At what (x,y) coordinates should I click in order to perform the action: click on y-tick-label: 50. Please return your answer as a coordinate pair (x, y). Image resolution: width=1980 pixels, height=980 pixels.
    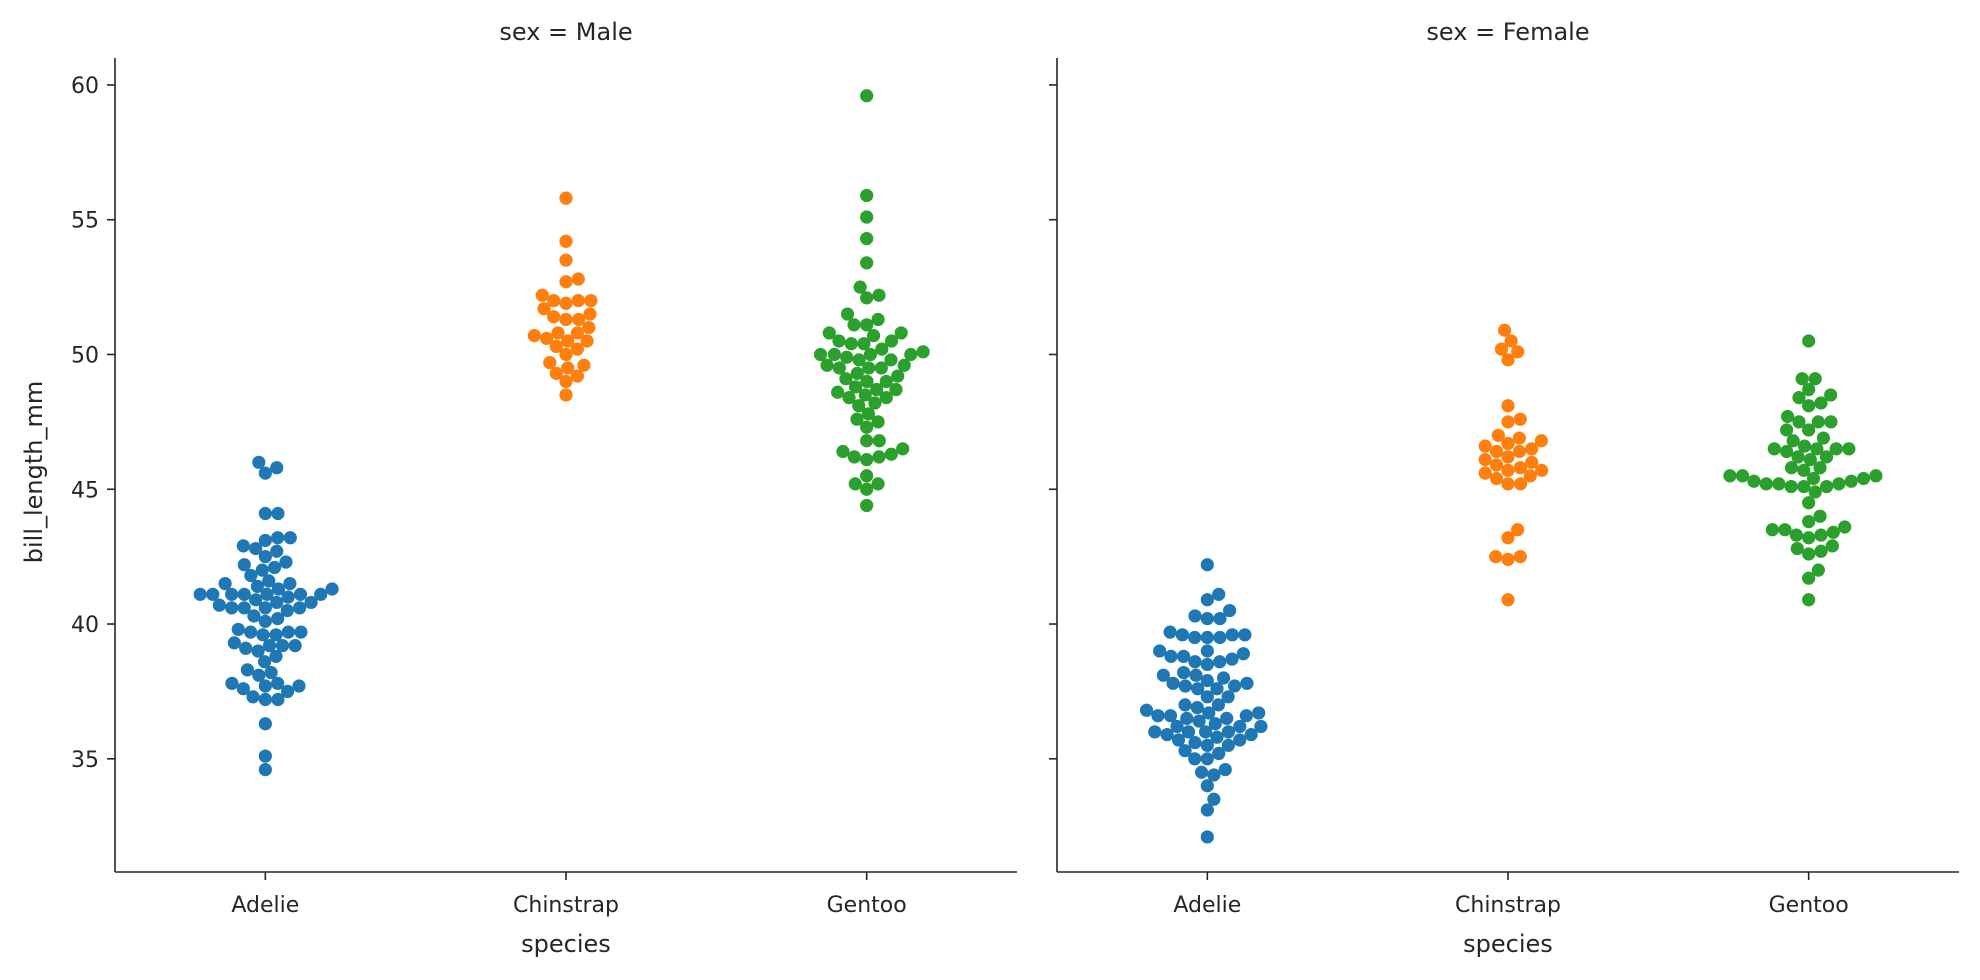
    Looking at the image, I should click on (85, 355).